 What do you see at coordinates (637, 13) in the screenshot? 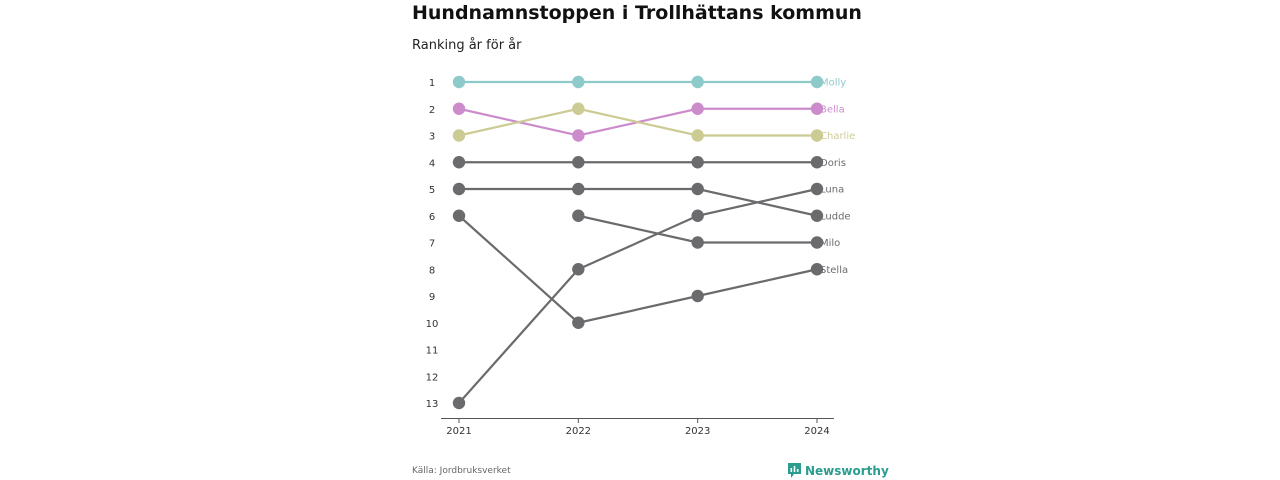
I see `chart-title: Hundnamnstoppen i Trollhättans kommun` at bounding box center [637, 13].